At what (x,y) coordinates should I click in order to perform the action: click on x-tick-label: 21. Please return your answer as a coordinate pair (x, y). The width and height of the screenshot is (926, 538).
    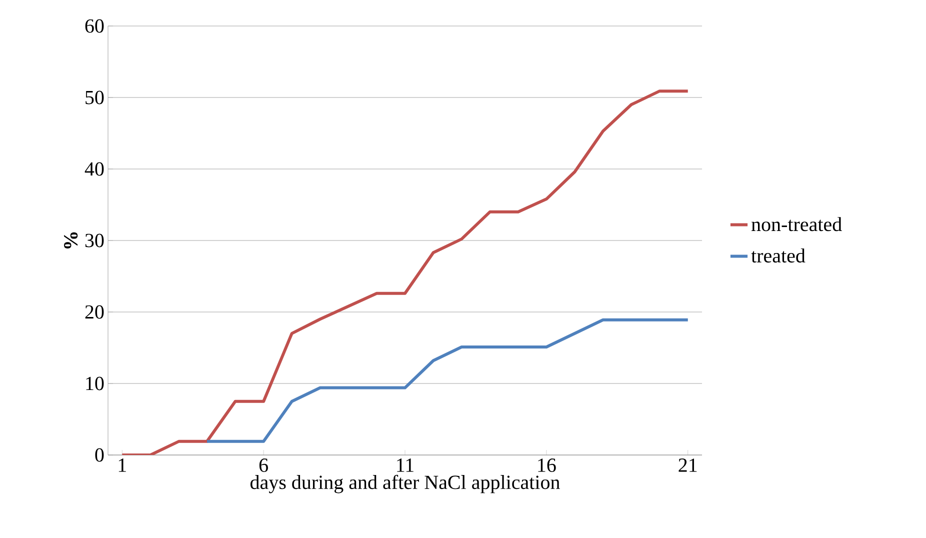
    Looking at the image, I should click on (687, 465).